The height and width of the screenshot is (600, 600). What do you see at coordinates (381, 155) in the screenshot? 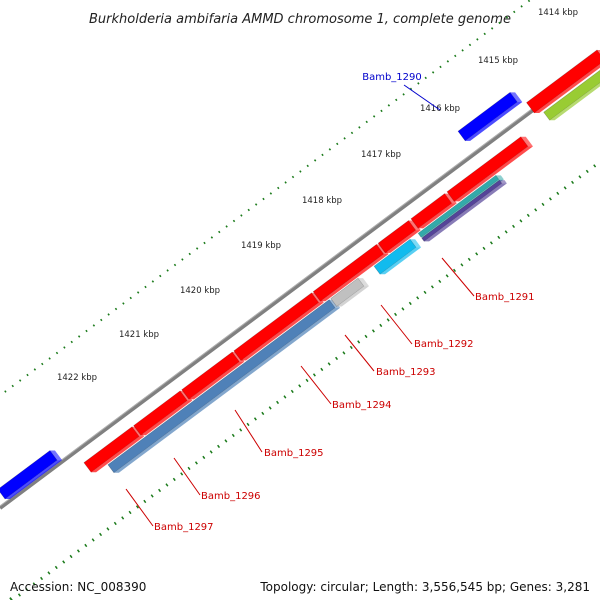
I see `tick-label: 1417 kbp` at bounding box center [381, 155].